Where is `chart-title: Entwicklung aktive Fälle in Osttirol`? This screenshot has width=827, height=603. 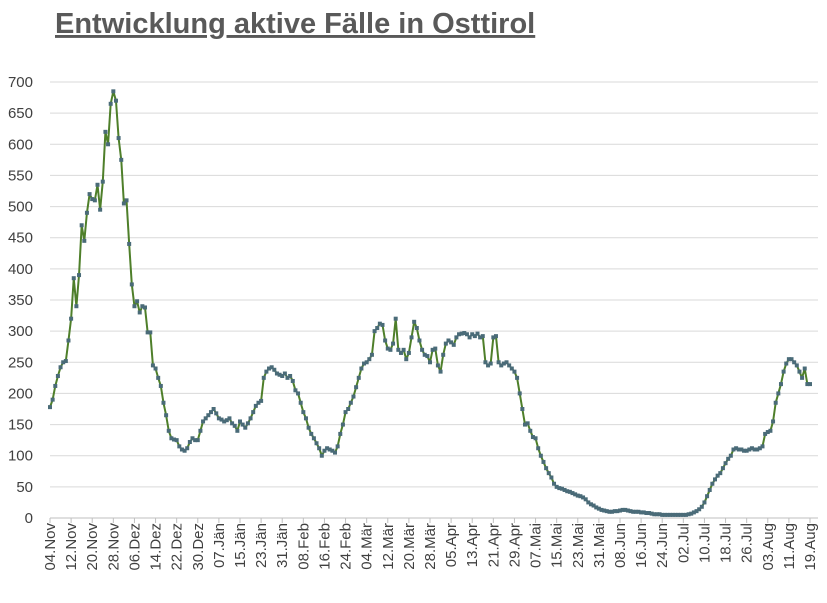
chart-title: Entwicklung aktive Fälle in Osttirol is located at coordinates (295, 24).